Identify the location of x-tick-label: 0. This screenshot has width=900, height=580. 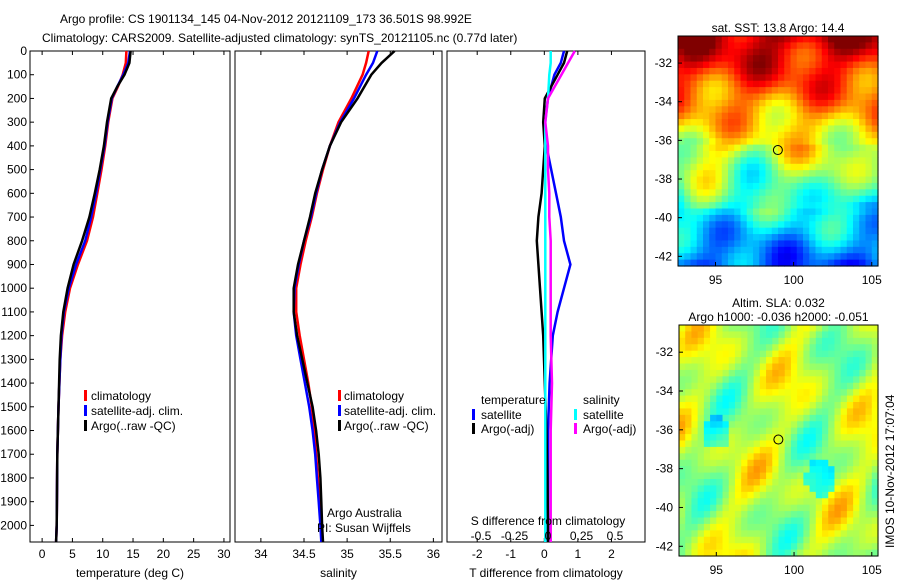
(544, 554).